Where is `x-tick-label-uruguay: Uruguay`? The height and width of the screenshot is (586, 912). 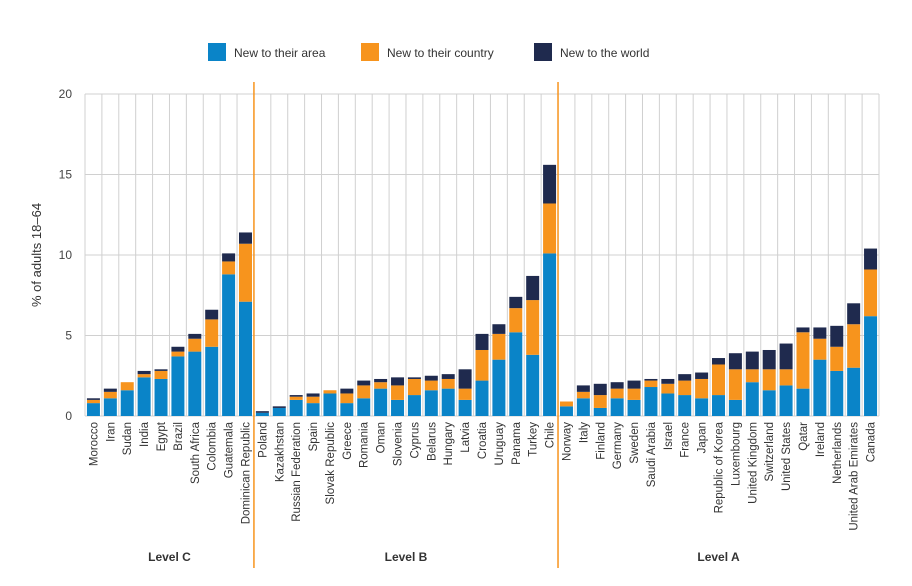
x-tick-label-uruguay: Uruguay is located at coordinates (500, 444).